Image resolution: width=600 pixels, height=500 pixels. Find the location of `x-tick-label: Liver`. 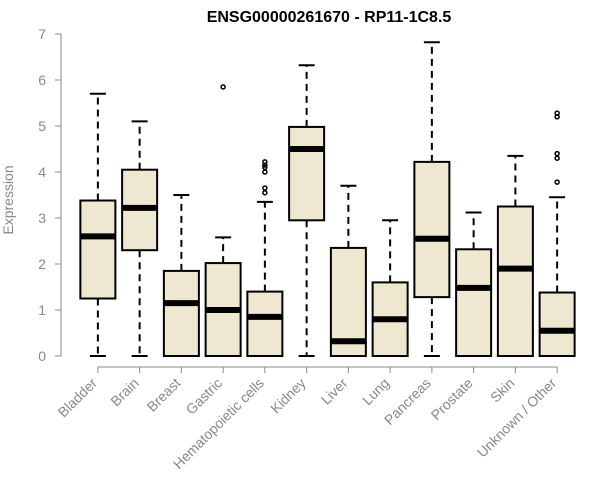

x-tick-label: Liver is located at coordinates (334, 391).